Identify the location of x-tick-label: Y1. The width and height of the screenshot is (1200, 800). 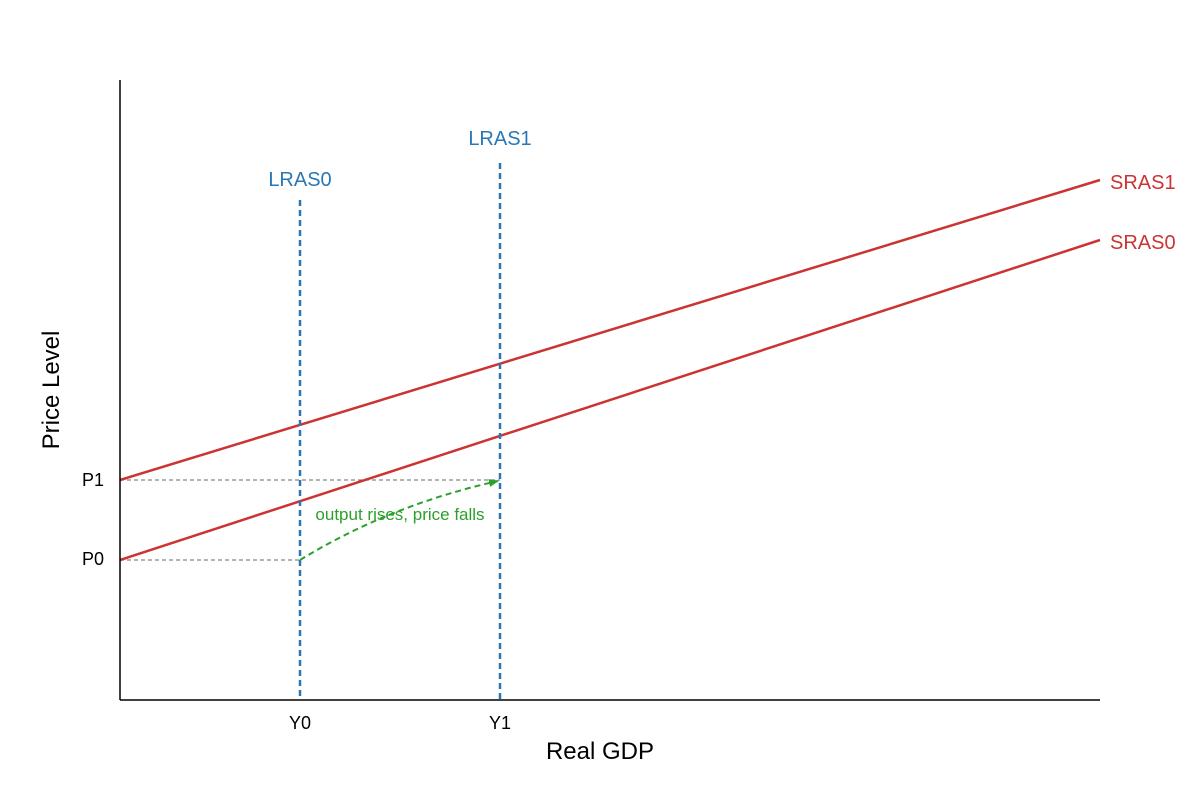
(500, 723).